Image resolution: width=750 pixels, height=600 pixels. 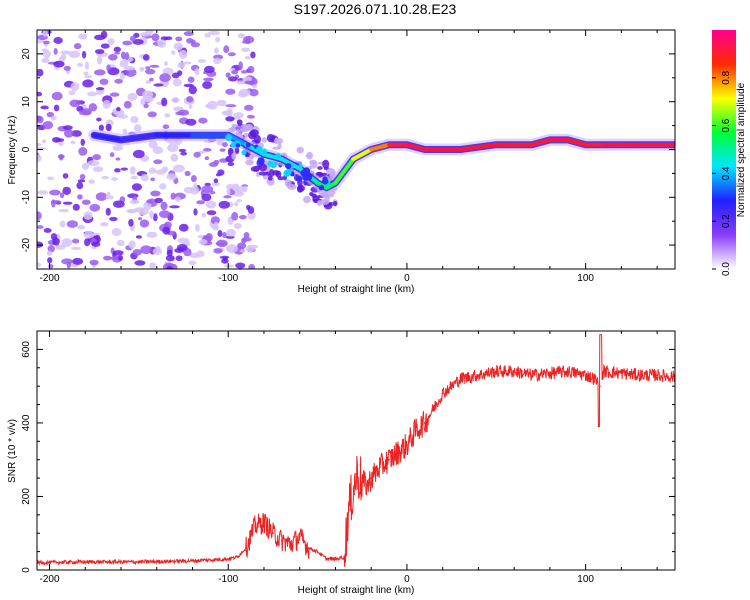 What do you see at coordinates (722, 173) in the screenshot?
I see `colorbar-ticks: 0.0 0.2 0.4 0.6 0.8` at bounding box center [722, 173].